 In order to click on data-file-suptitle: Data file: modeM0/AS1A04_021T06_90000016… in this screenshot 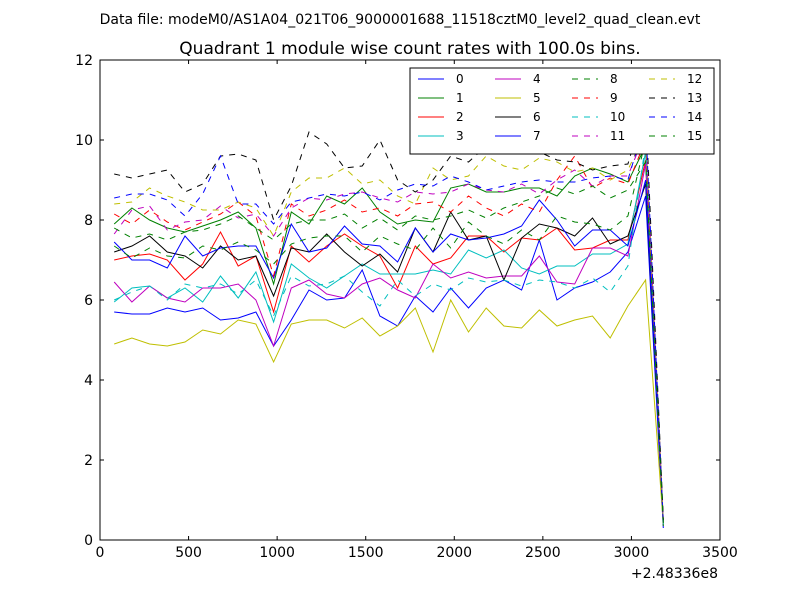, I will do `click(400, 20)`.